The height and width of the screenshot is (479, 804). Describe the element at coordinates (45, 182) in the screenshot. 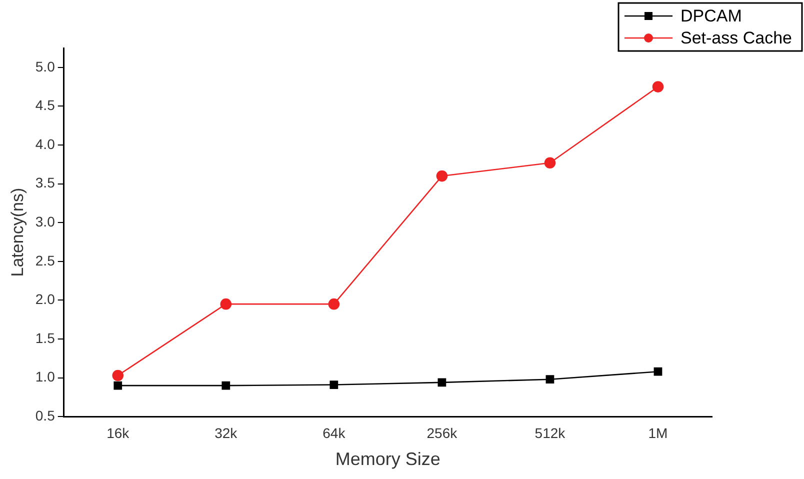

I see `y-tick-label: 3.5` at that location.